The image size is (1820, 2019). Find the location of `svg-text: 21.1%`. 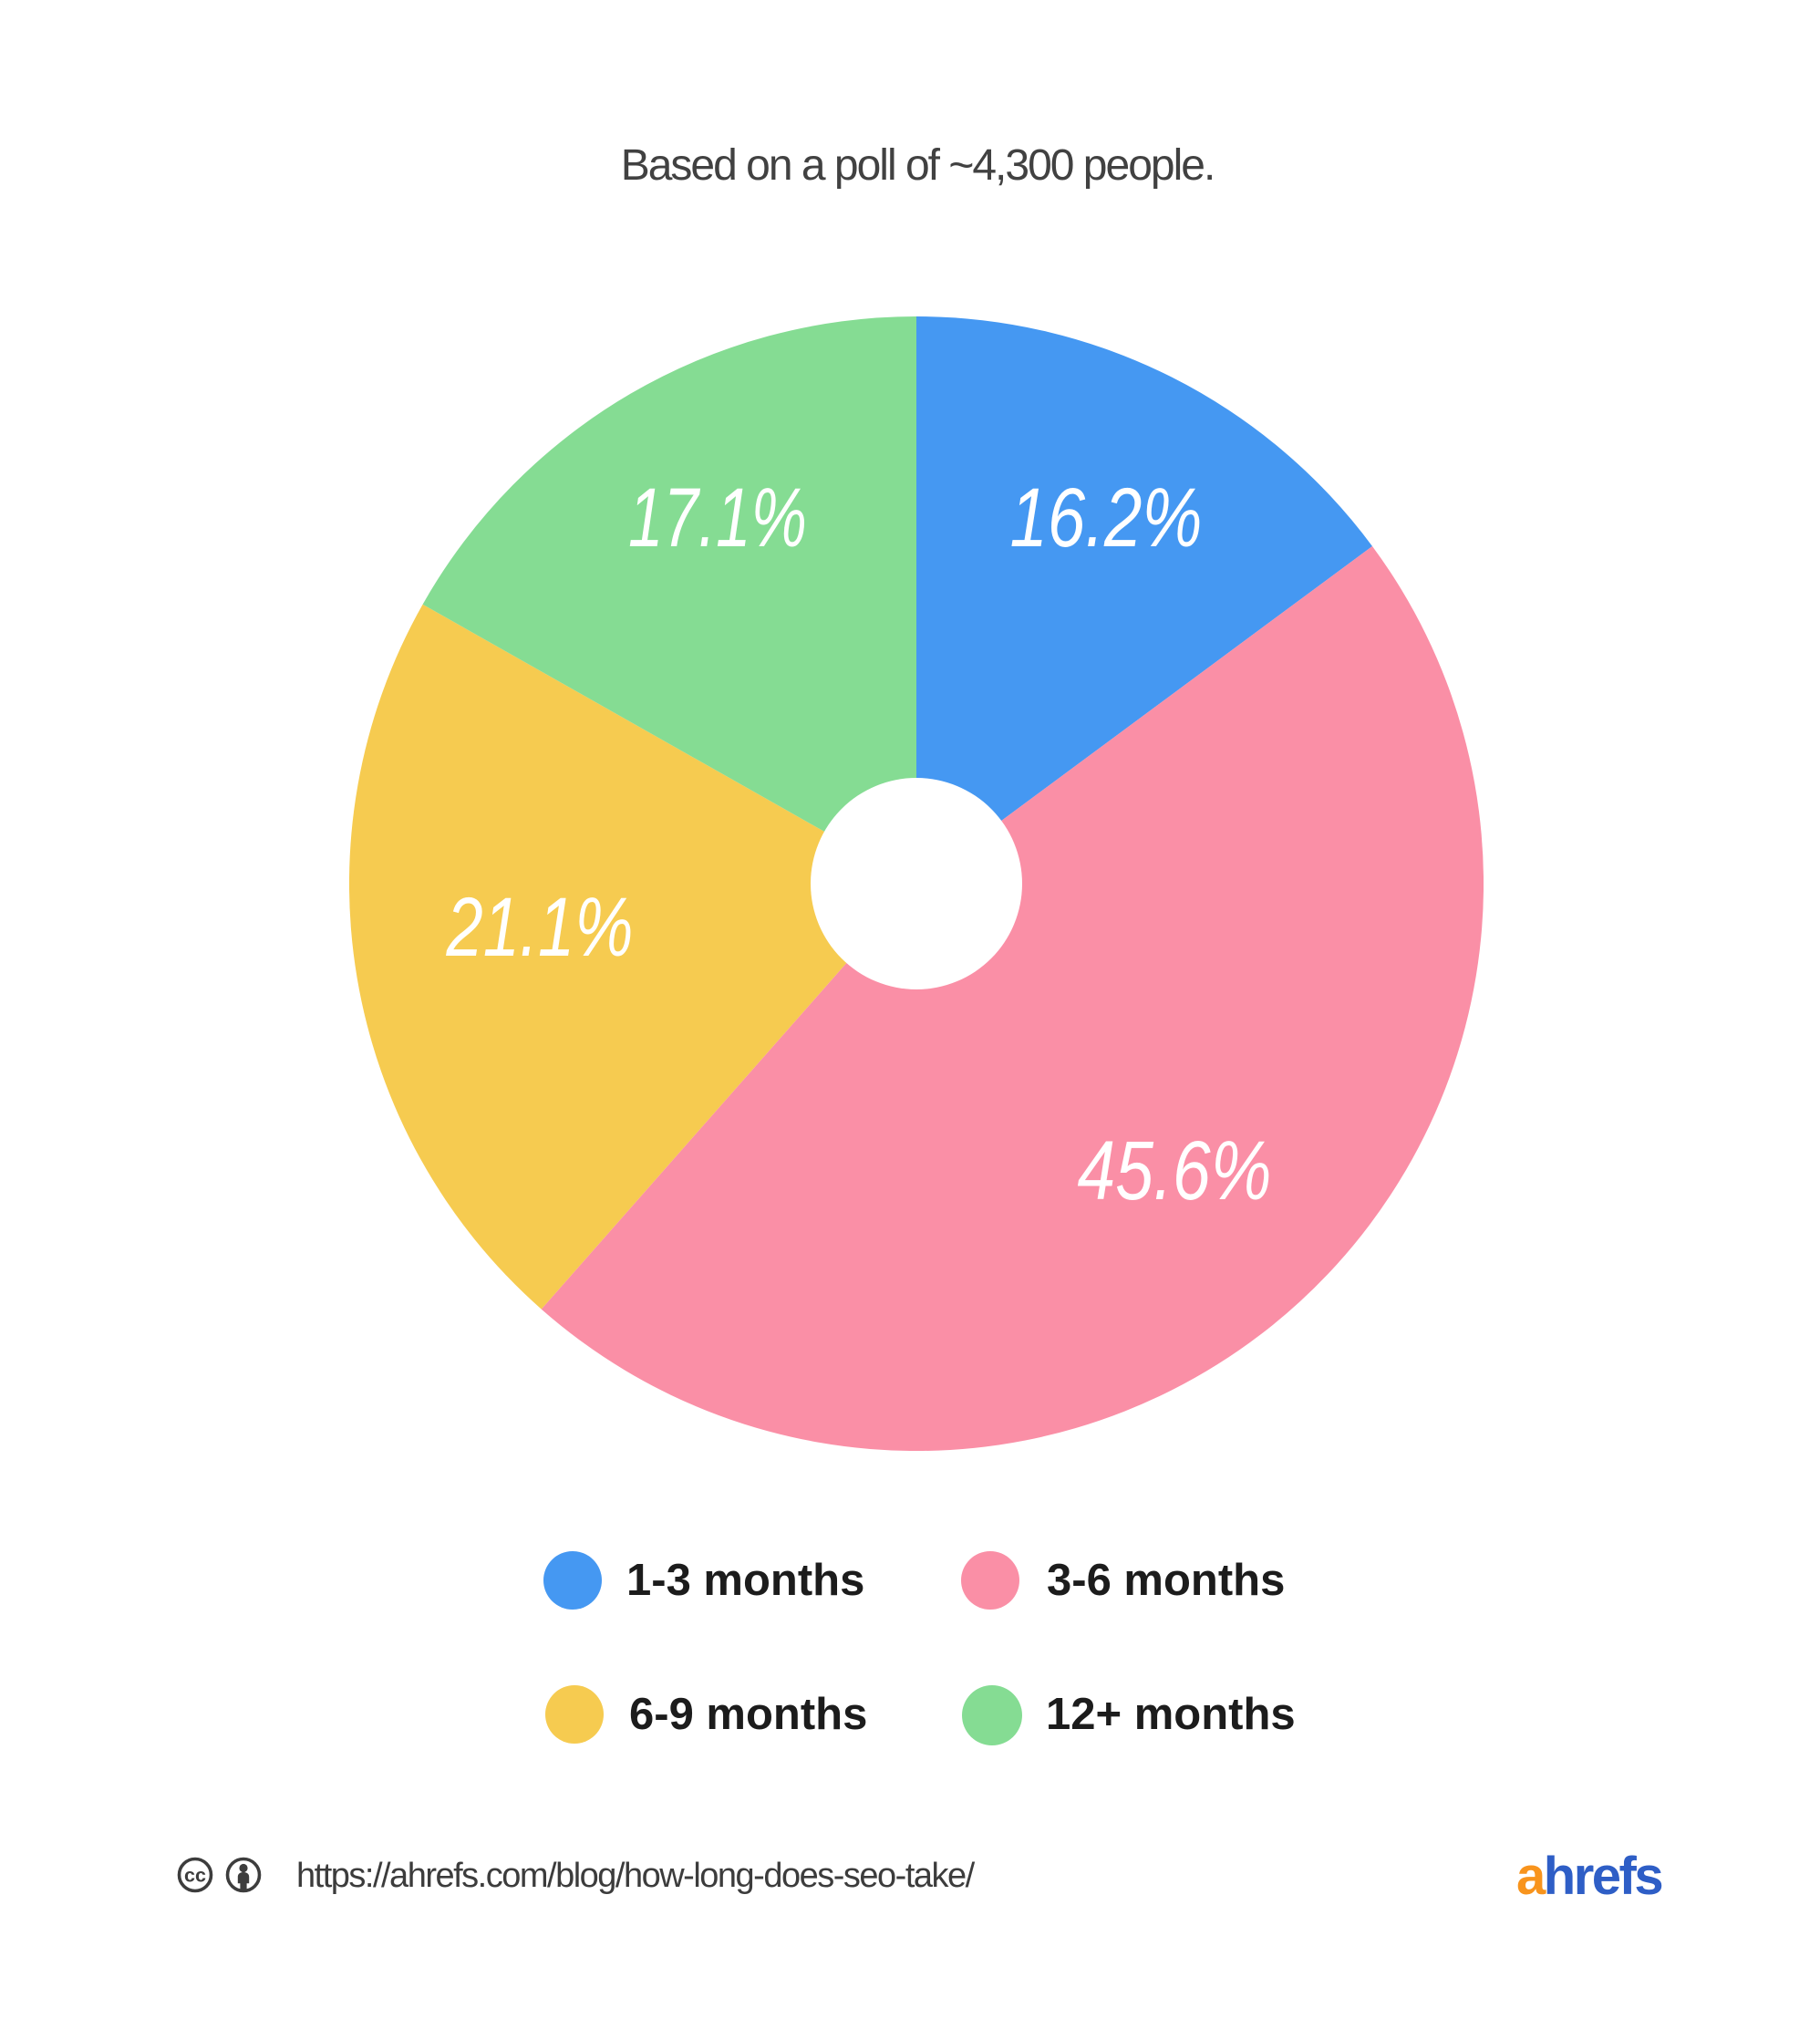

svg-text: 21.1% is located at coordinates (540, 928).